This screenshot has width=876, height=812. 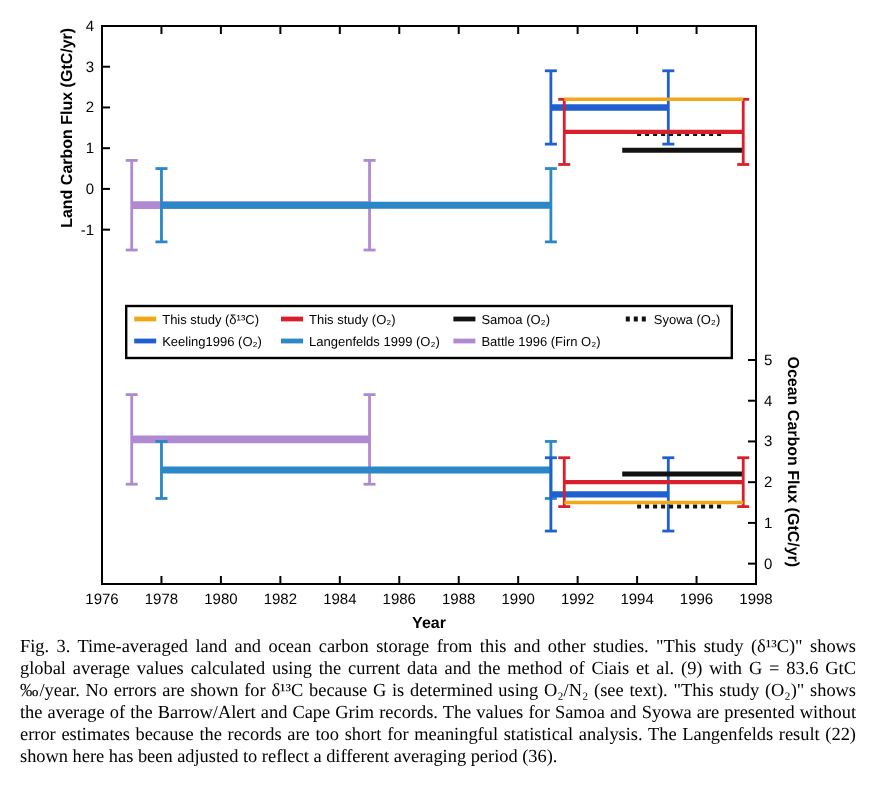 I want to click on x-axis-title: Year, so click(x=429, y=623).